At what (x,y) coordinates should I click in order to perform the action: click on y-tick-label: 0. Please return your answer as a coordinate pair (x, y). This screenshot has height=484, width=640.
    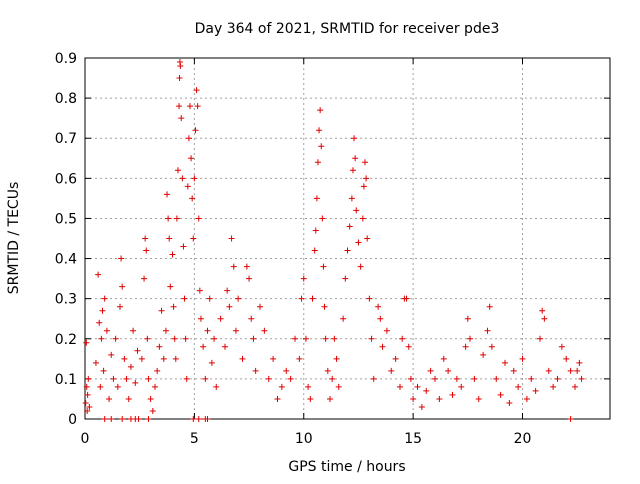
    Looking at the image, I should click on (72, 420).